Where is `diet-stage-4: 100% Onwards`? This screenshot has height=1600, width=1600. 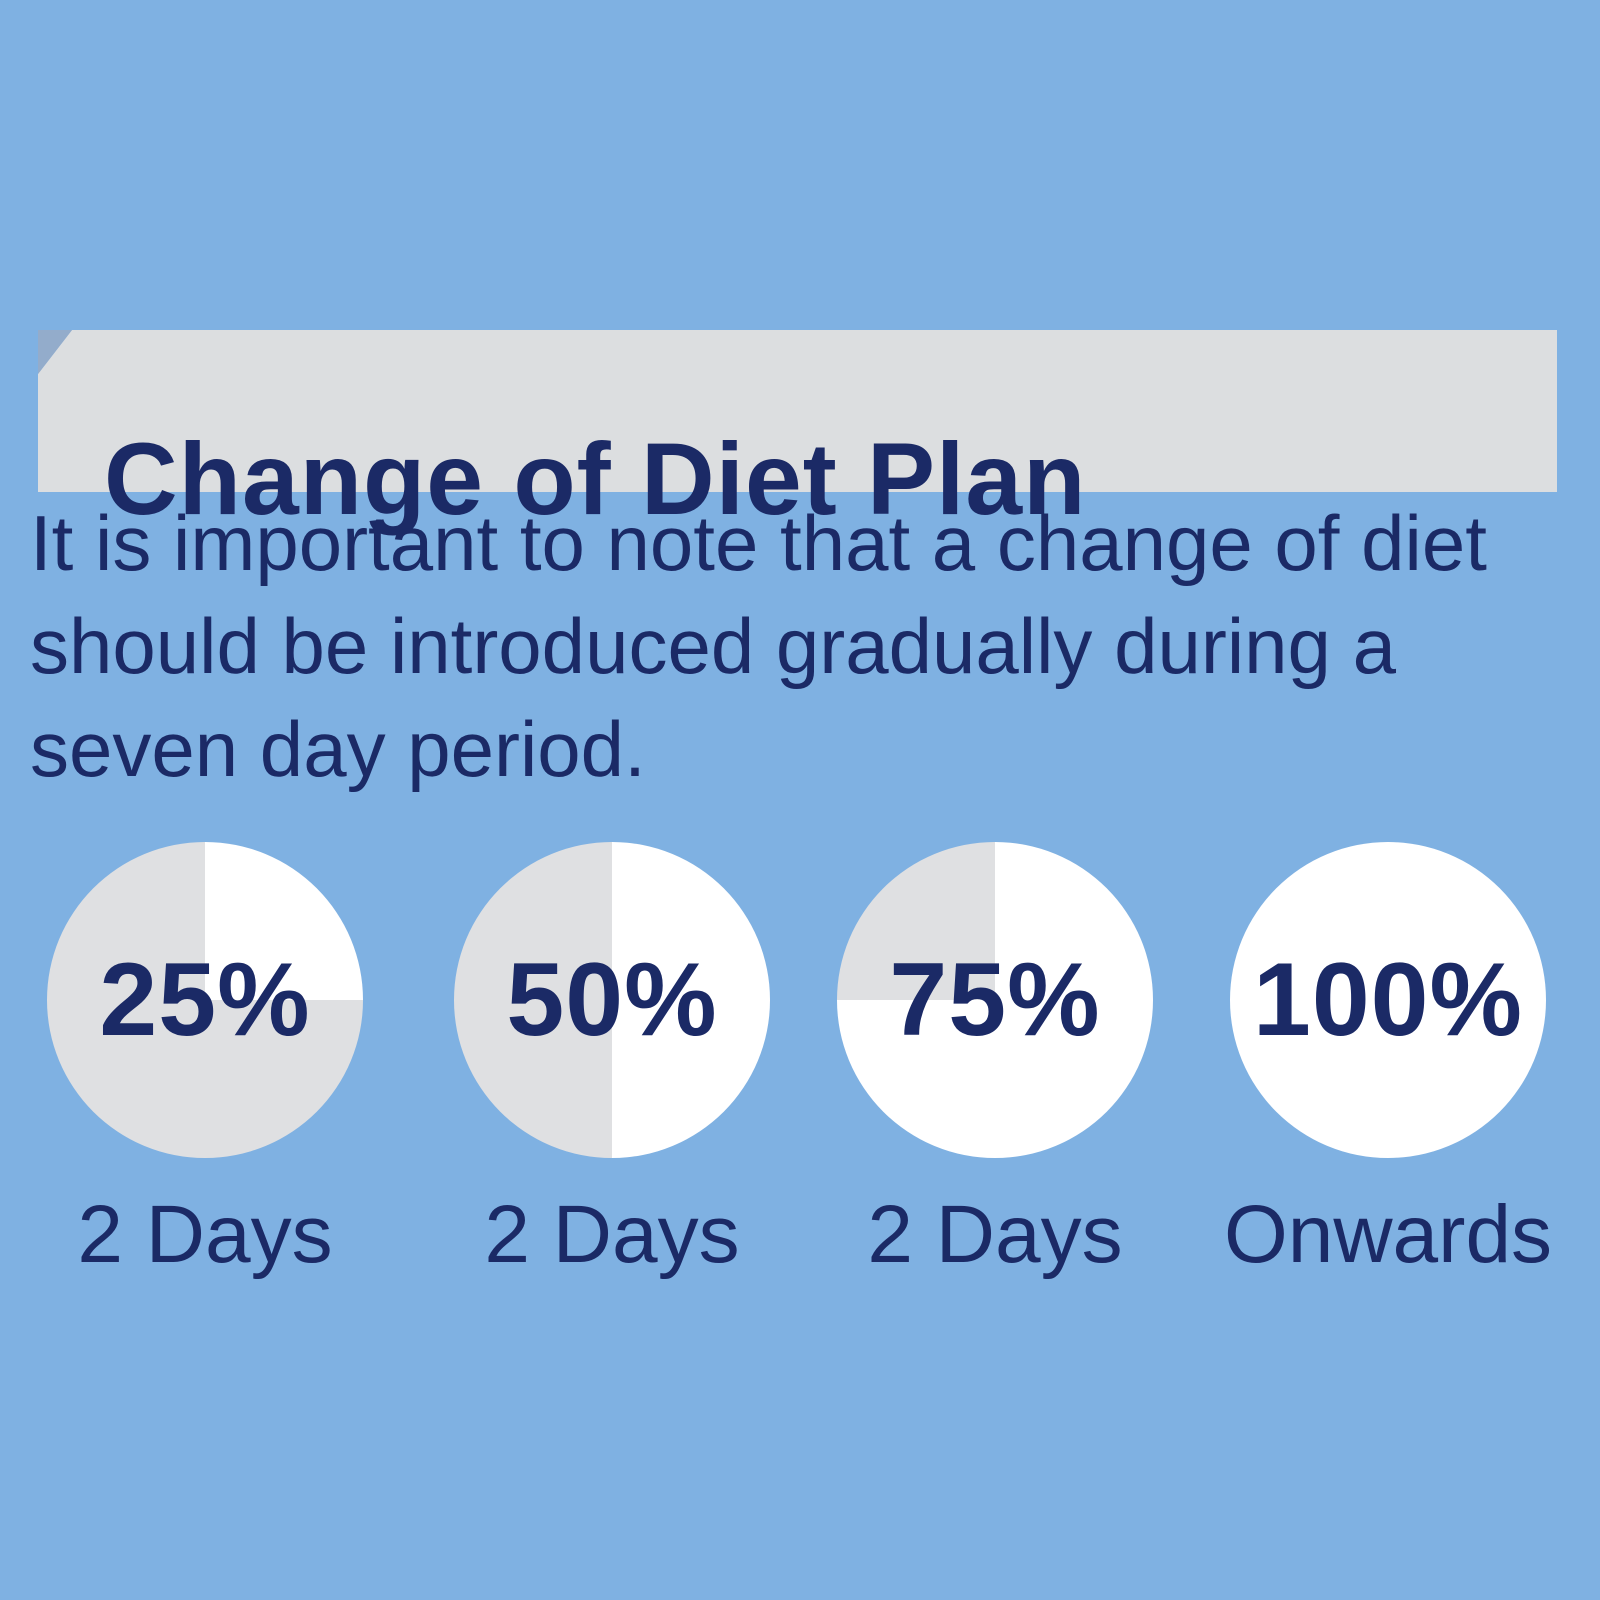
diet-stage-4: 100% Onwards is located at coordinates (1388, 1062).